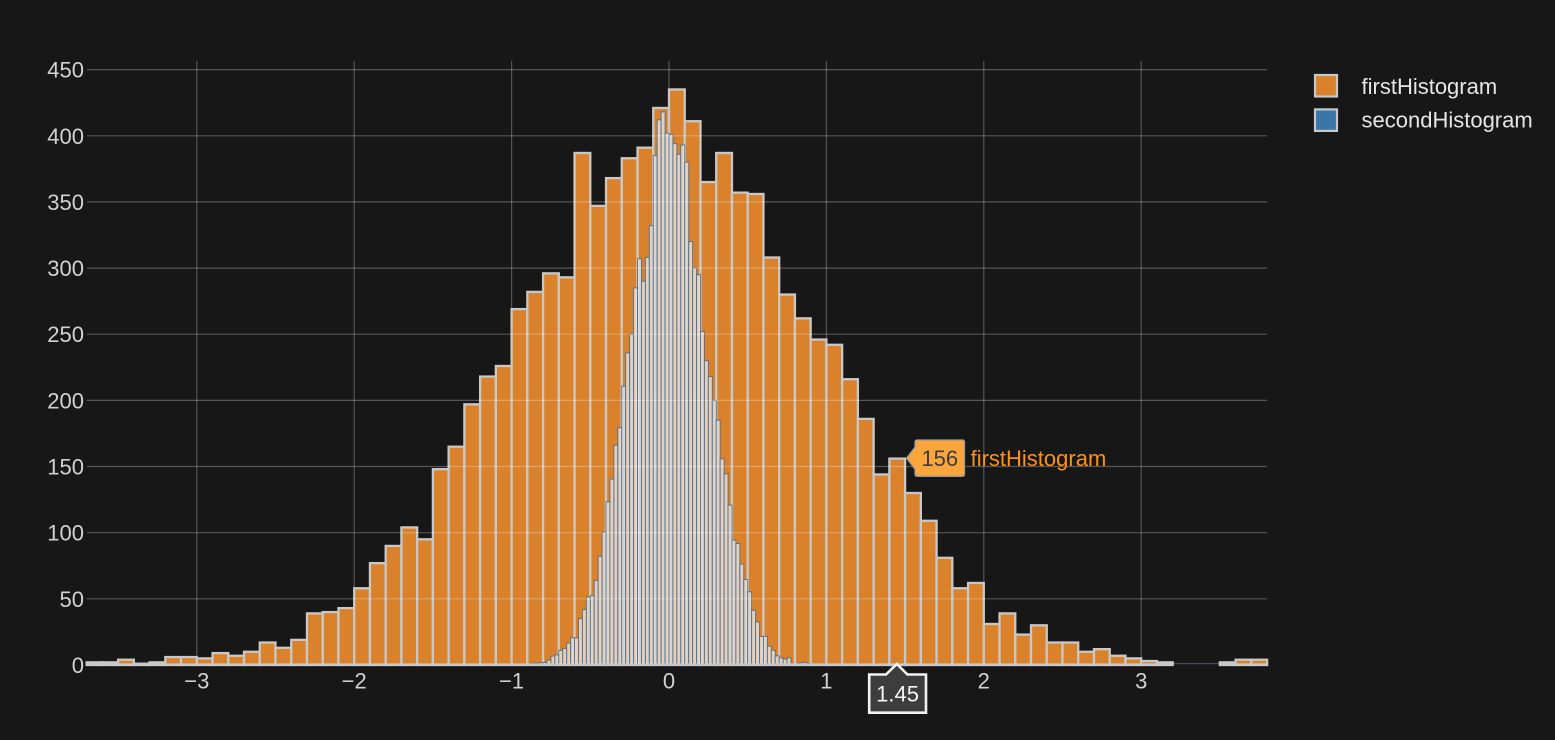 This screenshot has height=740, width=1555. I want to click on svg-text: −2, so click(354, 681).